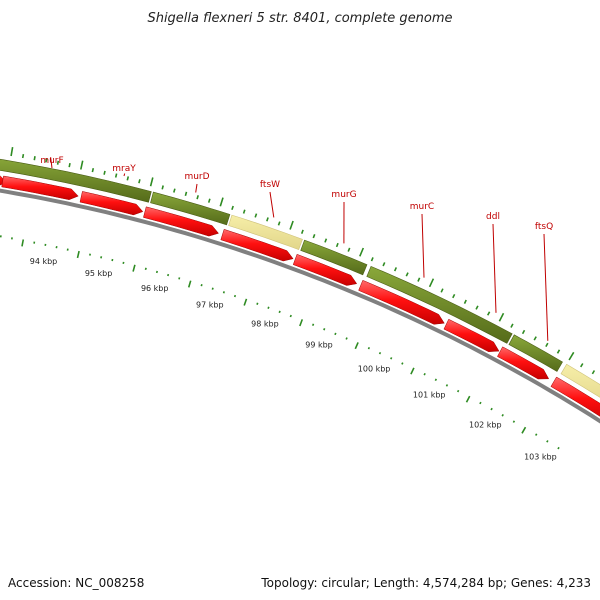  Describe the element at coordinates (493, 217) in the screenshot. I see `gene-label: ddl` at that location.